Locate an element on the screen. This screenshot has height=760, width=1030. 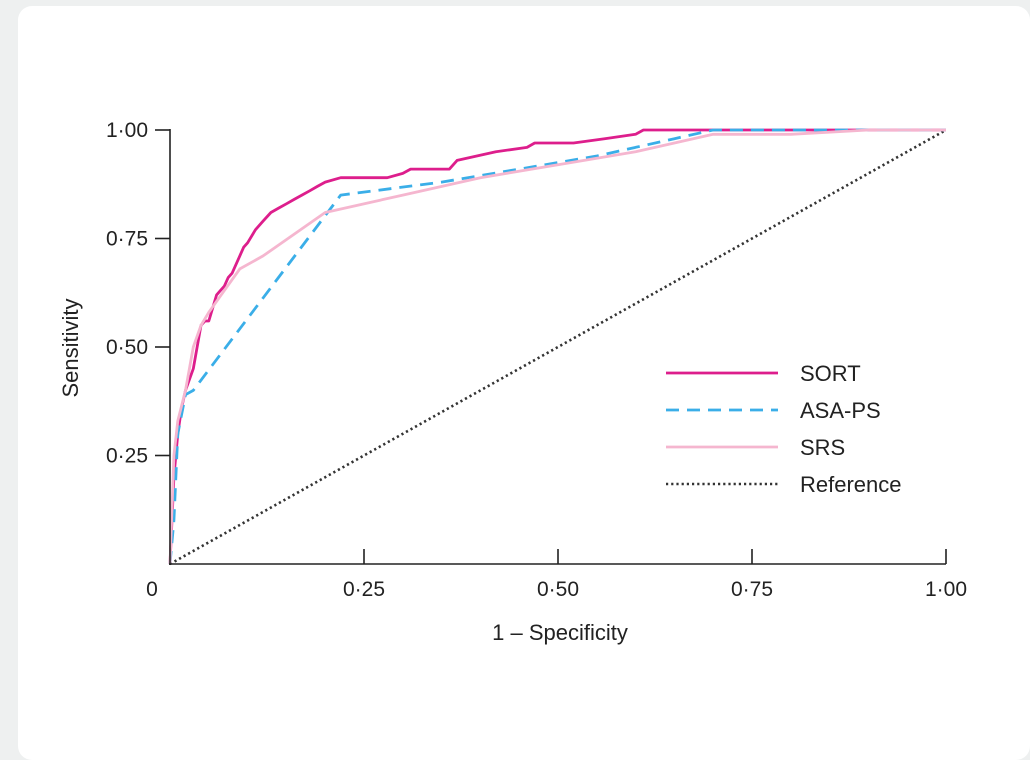
legend-label-asa-ps: ASA-PS is located at coordinates (840, 410).